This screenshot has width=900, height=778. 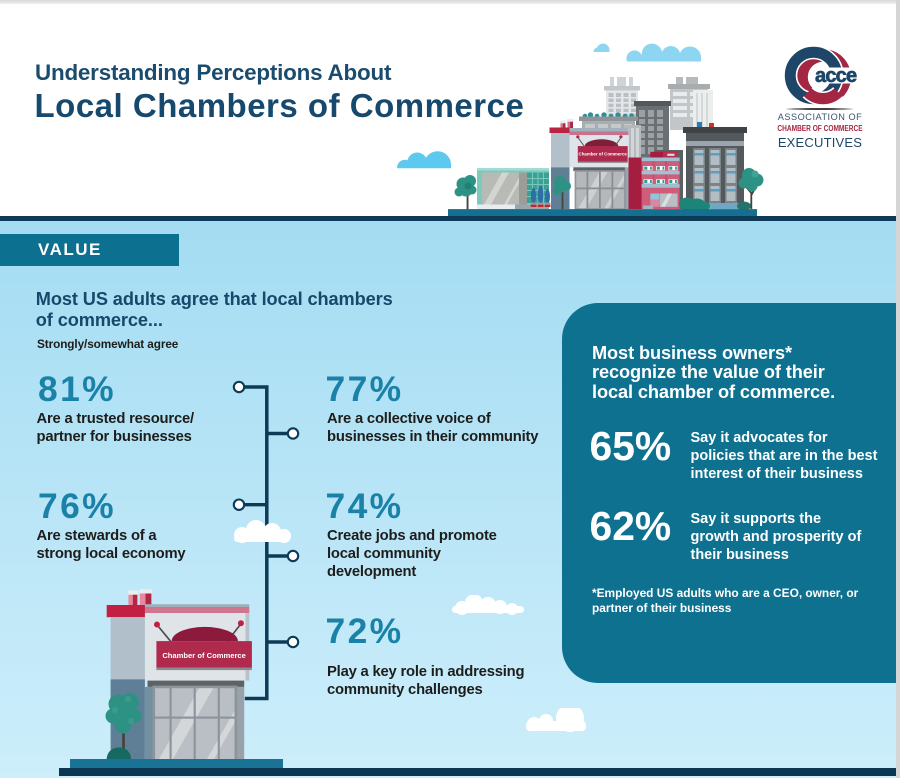 I want to click on svg-text: acce, so click(x=836, y=76).